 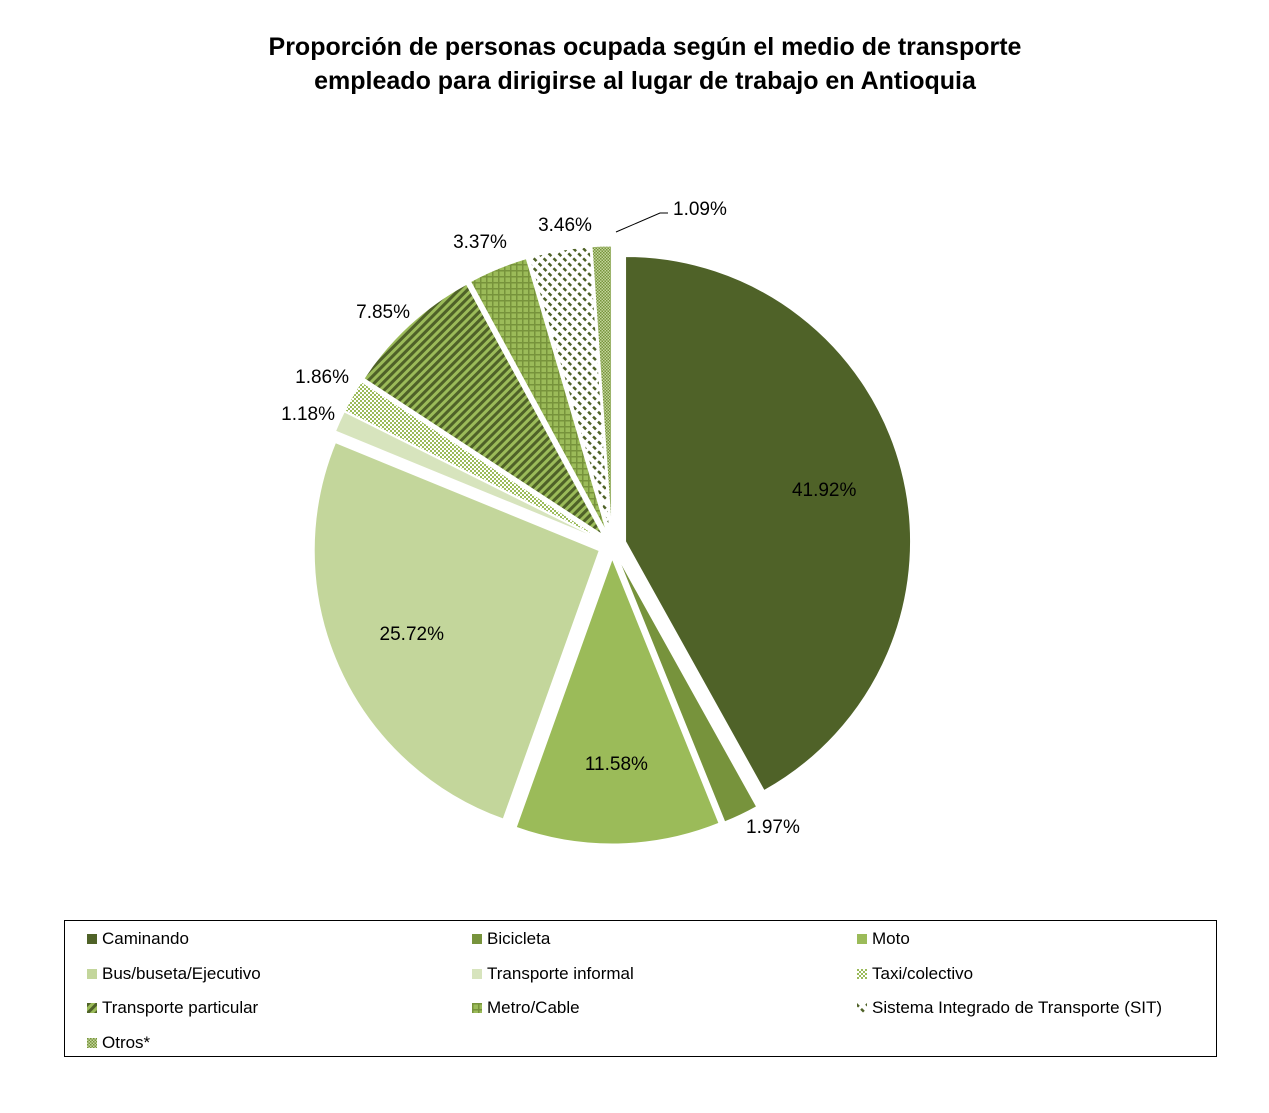 What do you see at coordinates (641, 222) in the screenshot?
I see `leader-line` at bounding box center [641, 222].